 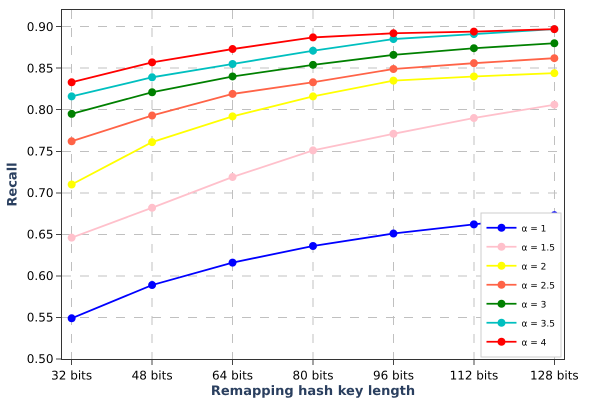 What do you see at coordinates (533, 305) in the screenshot?
I see `legend-label: α = 3` at bounding box center [533, 305].